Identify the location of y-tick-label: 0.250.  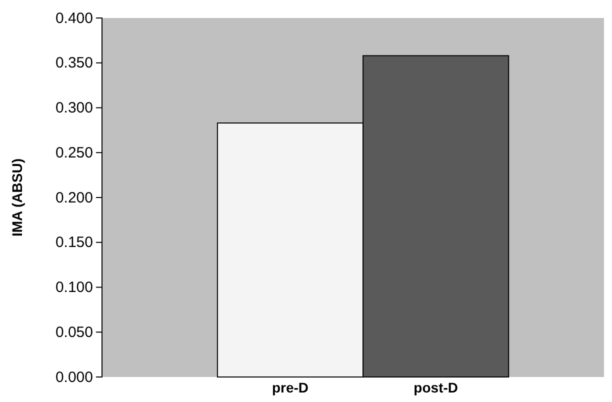
(74, 153).